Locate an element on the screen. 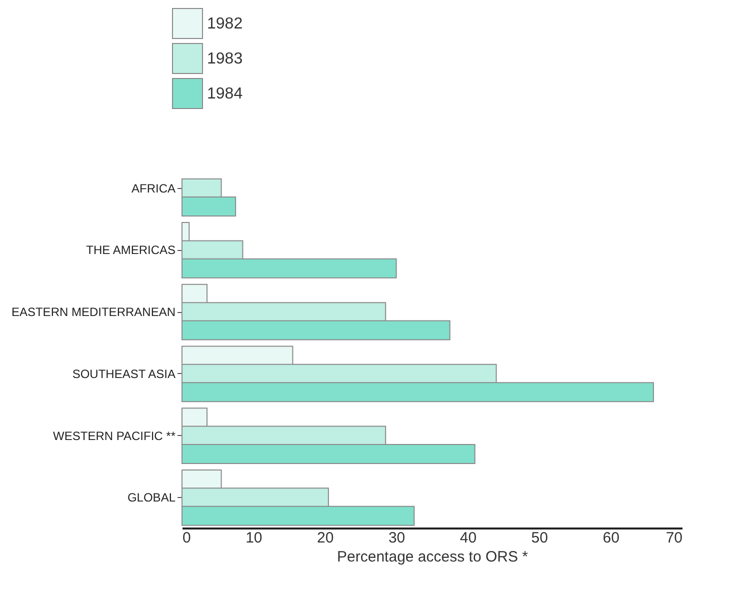 Image resolution: width=734 pixels, height=611 pixels. x-tick-label: 0 is located at coordinates (186, 538).